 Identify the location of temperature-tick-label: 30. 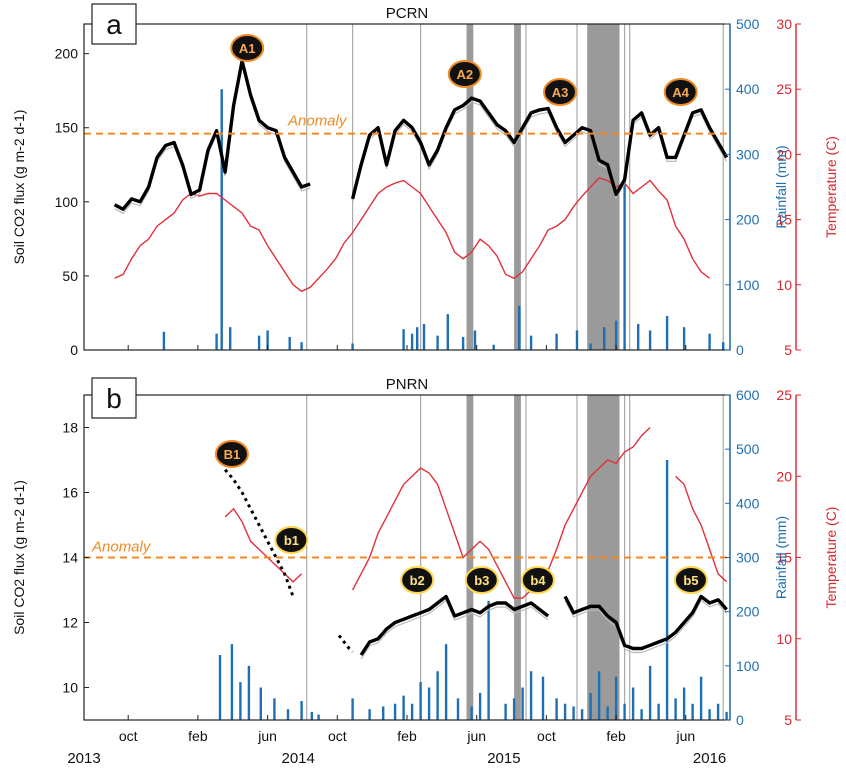
(784, 24).